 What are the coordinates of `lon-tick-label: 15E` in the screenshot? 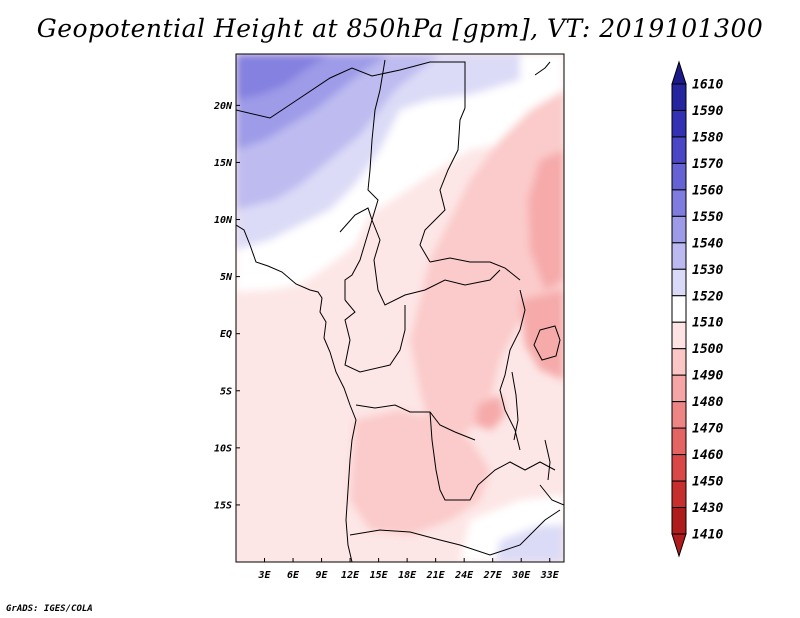 It's located at (379, 575).